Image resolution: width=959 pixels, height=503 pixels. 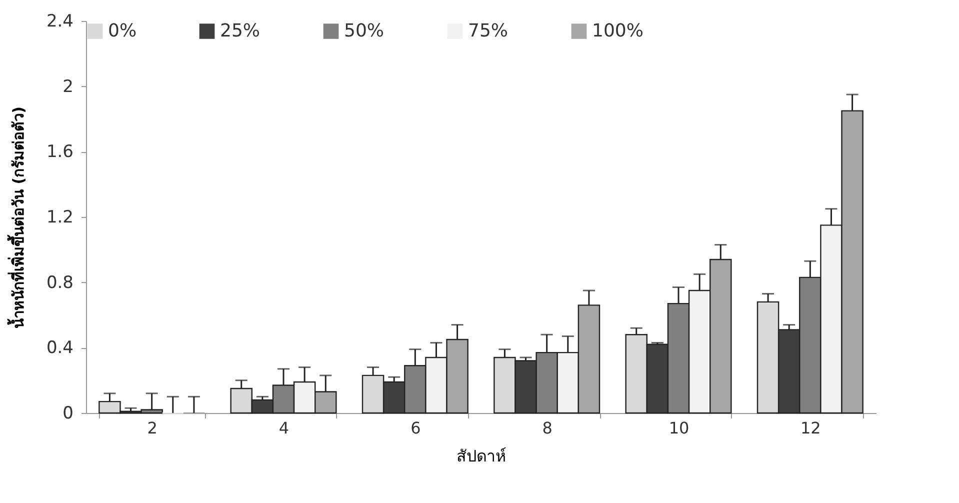 I want to click on y-axis-title: น้ำหนักที่เพิ่มขึ้นต่อวัน (กรัมต่อตัว), so click(x=17, y=217).